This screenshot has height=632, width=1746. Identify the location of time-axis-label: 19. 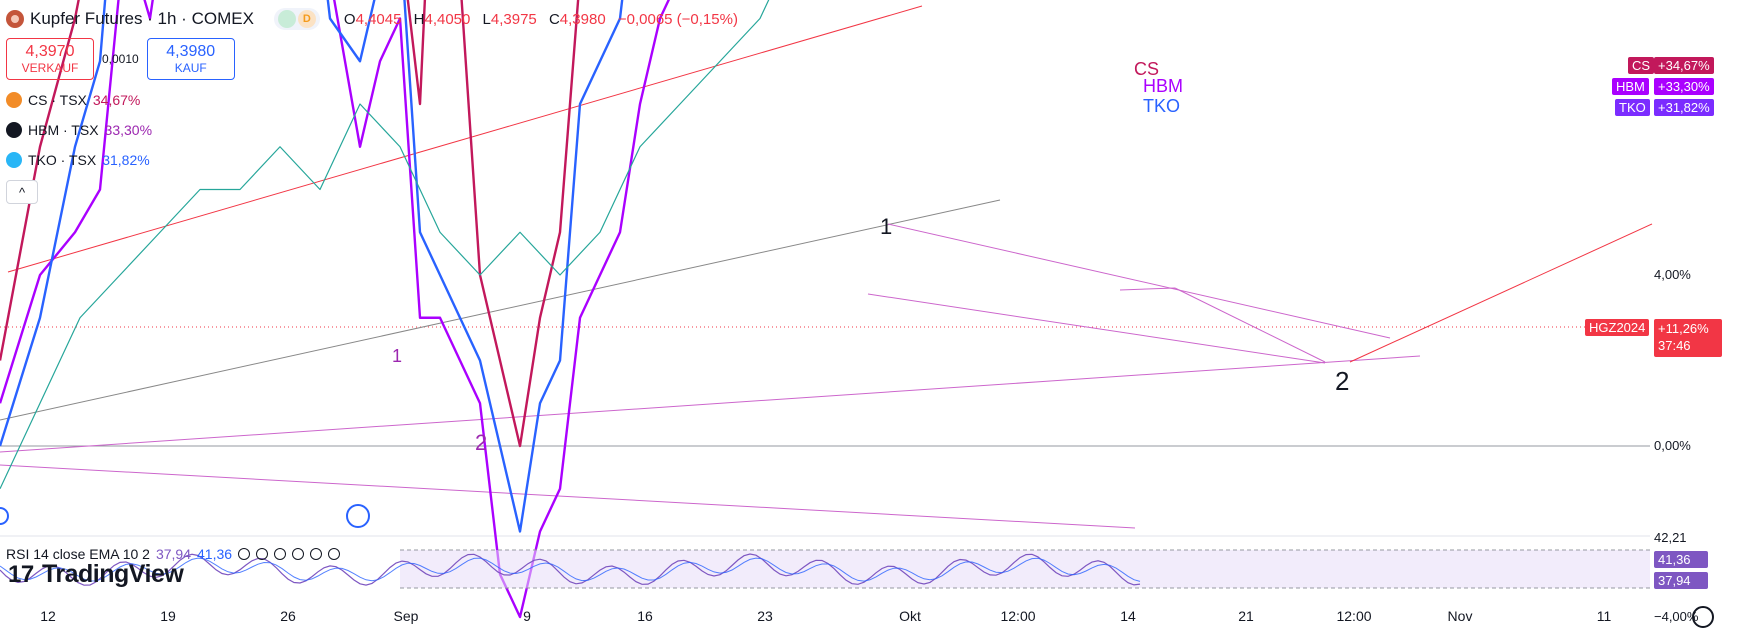
(168, 616).